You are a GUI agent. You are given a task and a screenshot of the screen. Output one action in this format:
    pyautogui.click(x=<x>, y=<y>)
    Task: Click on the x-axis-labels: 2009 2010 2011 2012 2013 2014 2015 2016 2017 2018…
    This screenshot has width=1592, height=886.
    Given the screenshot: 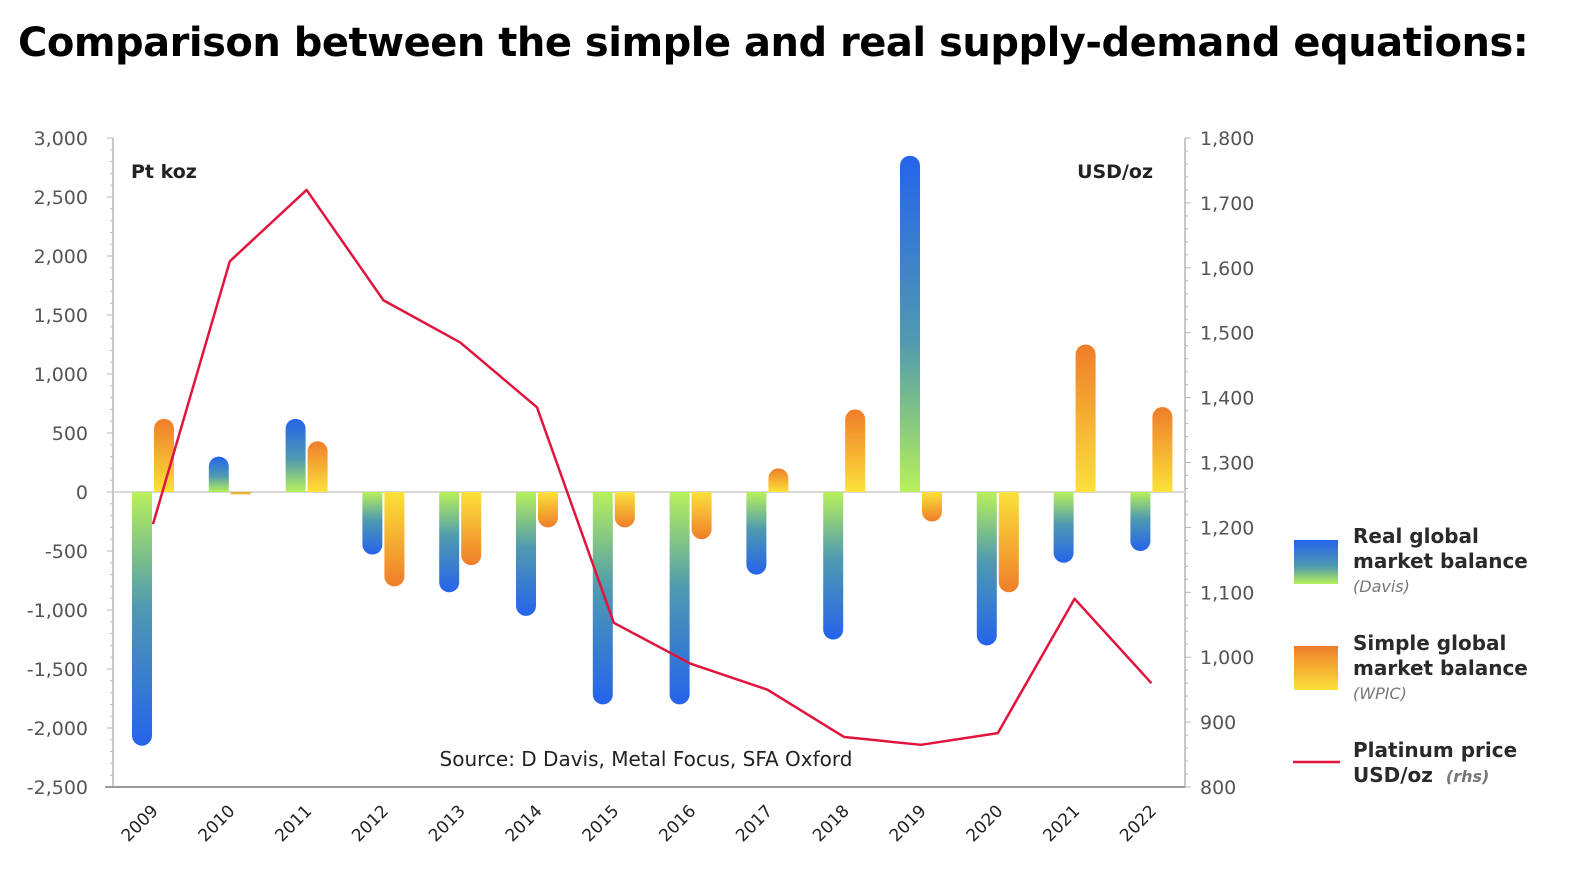 What is the action you would take?
    pyautogui.click(x=639, y=823)
    